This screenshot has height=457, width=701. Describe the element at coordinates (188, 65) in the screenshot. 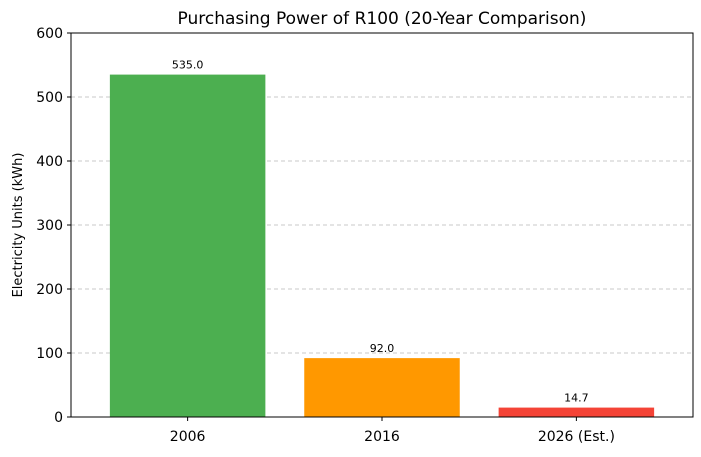

I see `bar-value-label: 535.0` at that location.